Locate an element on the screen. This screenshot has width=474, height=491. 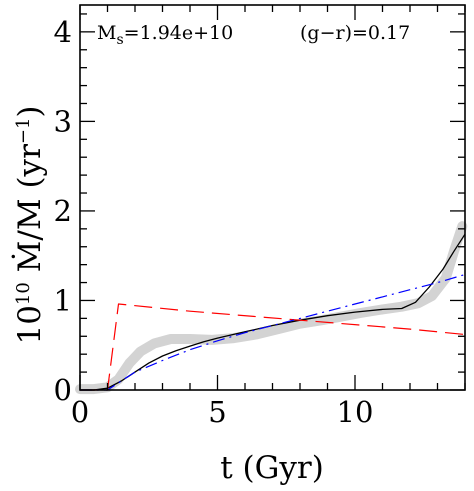
y-axis-title-exp: 10 is located at coordinates (23, 293).